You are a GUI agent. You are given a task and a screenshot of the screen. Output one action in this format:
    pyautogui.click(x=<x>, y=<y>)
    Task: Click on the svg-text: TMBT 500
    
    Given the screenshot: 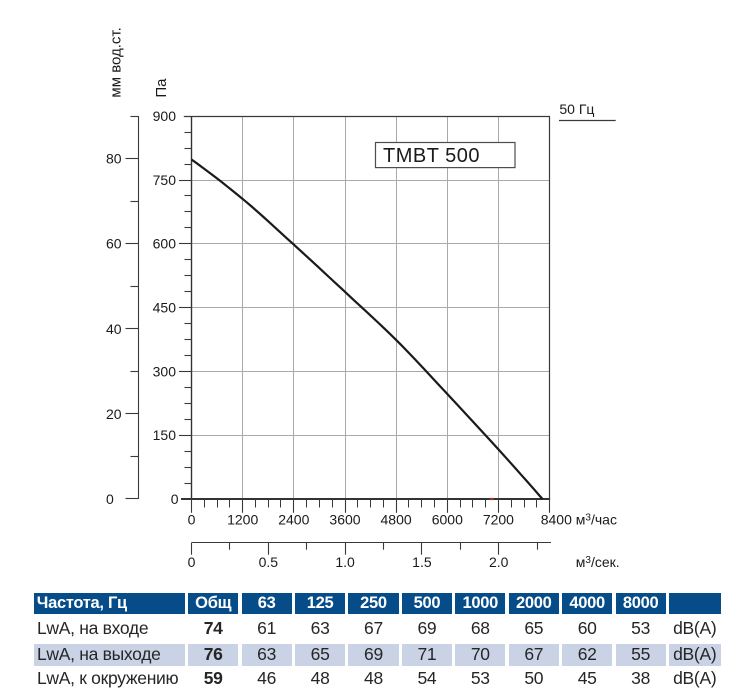 What is the action you would take?
    pyautogui.click(x=431, y=156)
    